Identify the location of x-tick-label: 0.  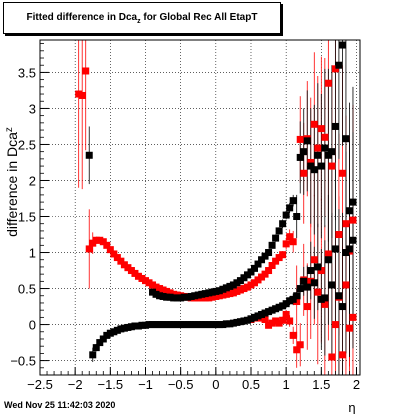
(215, 384).